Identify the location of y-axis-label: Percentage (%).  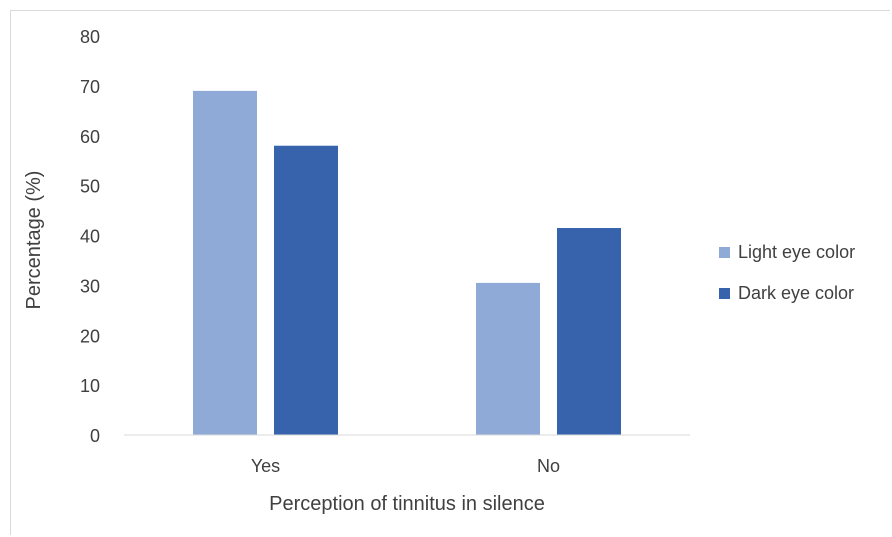
(34, 240).